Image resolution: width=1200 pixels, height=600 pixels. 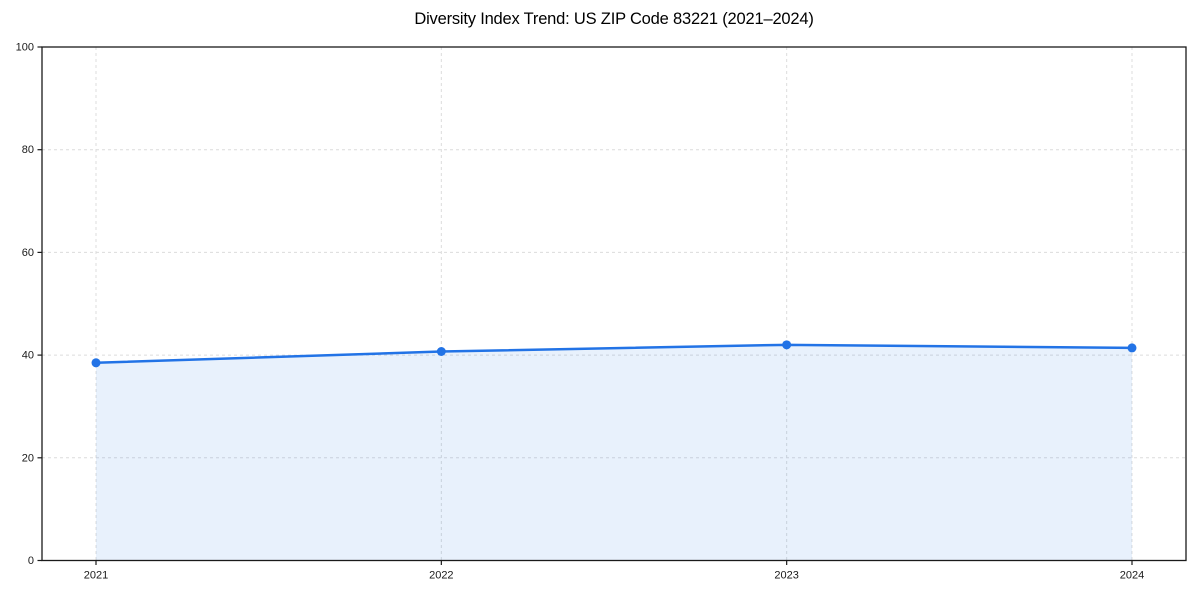 I want to click on x-tick-label: 2022, so click(x=441, y=576).